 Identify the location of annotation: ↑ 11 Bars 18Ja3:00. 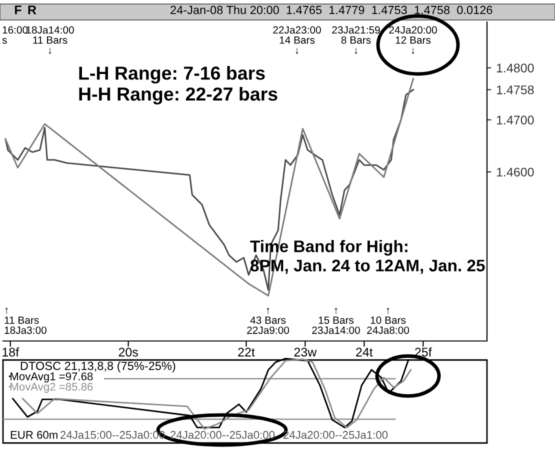
(25, 321).